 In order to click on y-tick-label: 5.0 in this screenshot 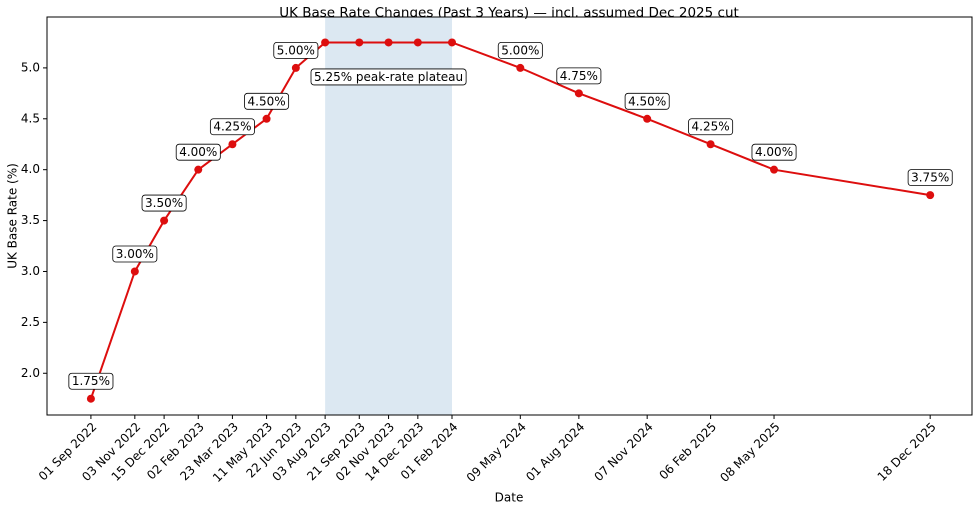, I will do `click(30, 67)`.